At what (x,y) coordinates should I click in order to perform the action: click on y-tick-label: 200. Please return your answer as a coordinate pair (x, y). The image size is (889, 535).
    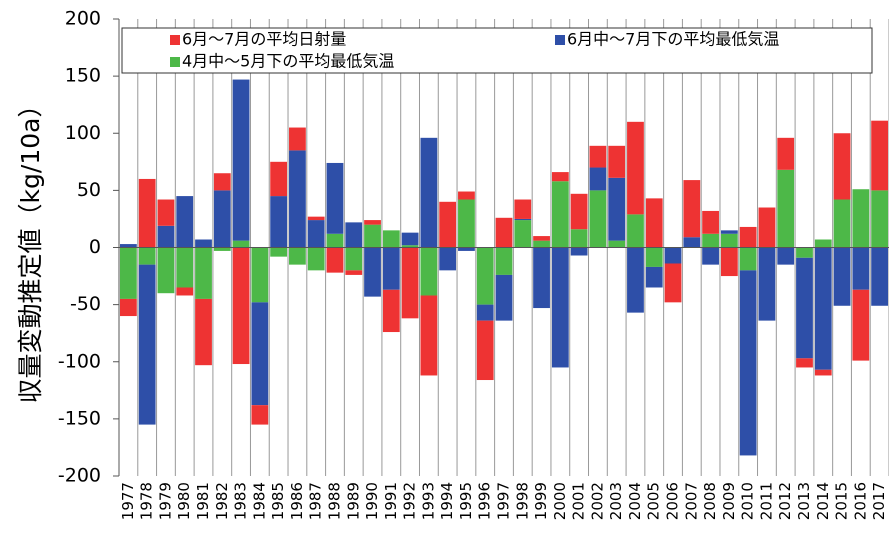
    Looking at the image, I should click on (83, 19).